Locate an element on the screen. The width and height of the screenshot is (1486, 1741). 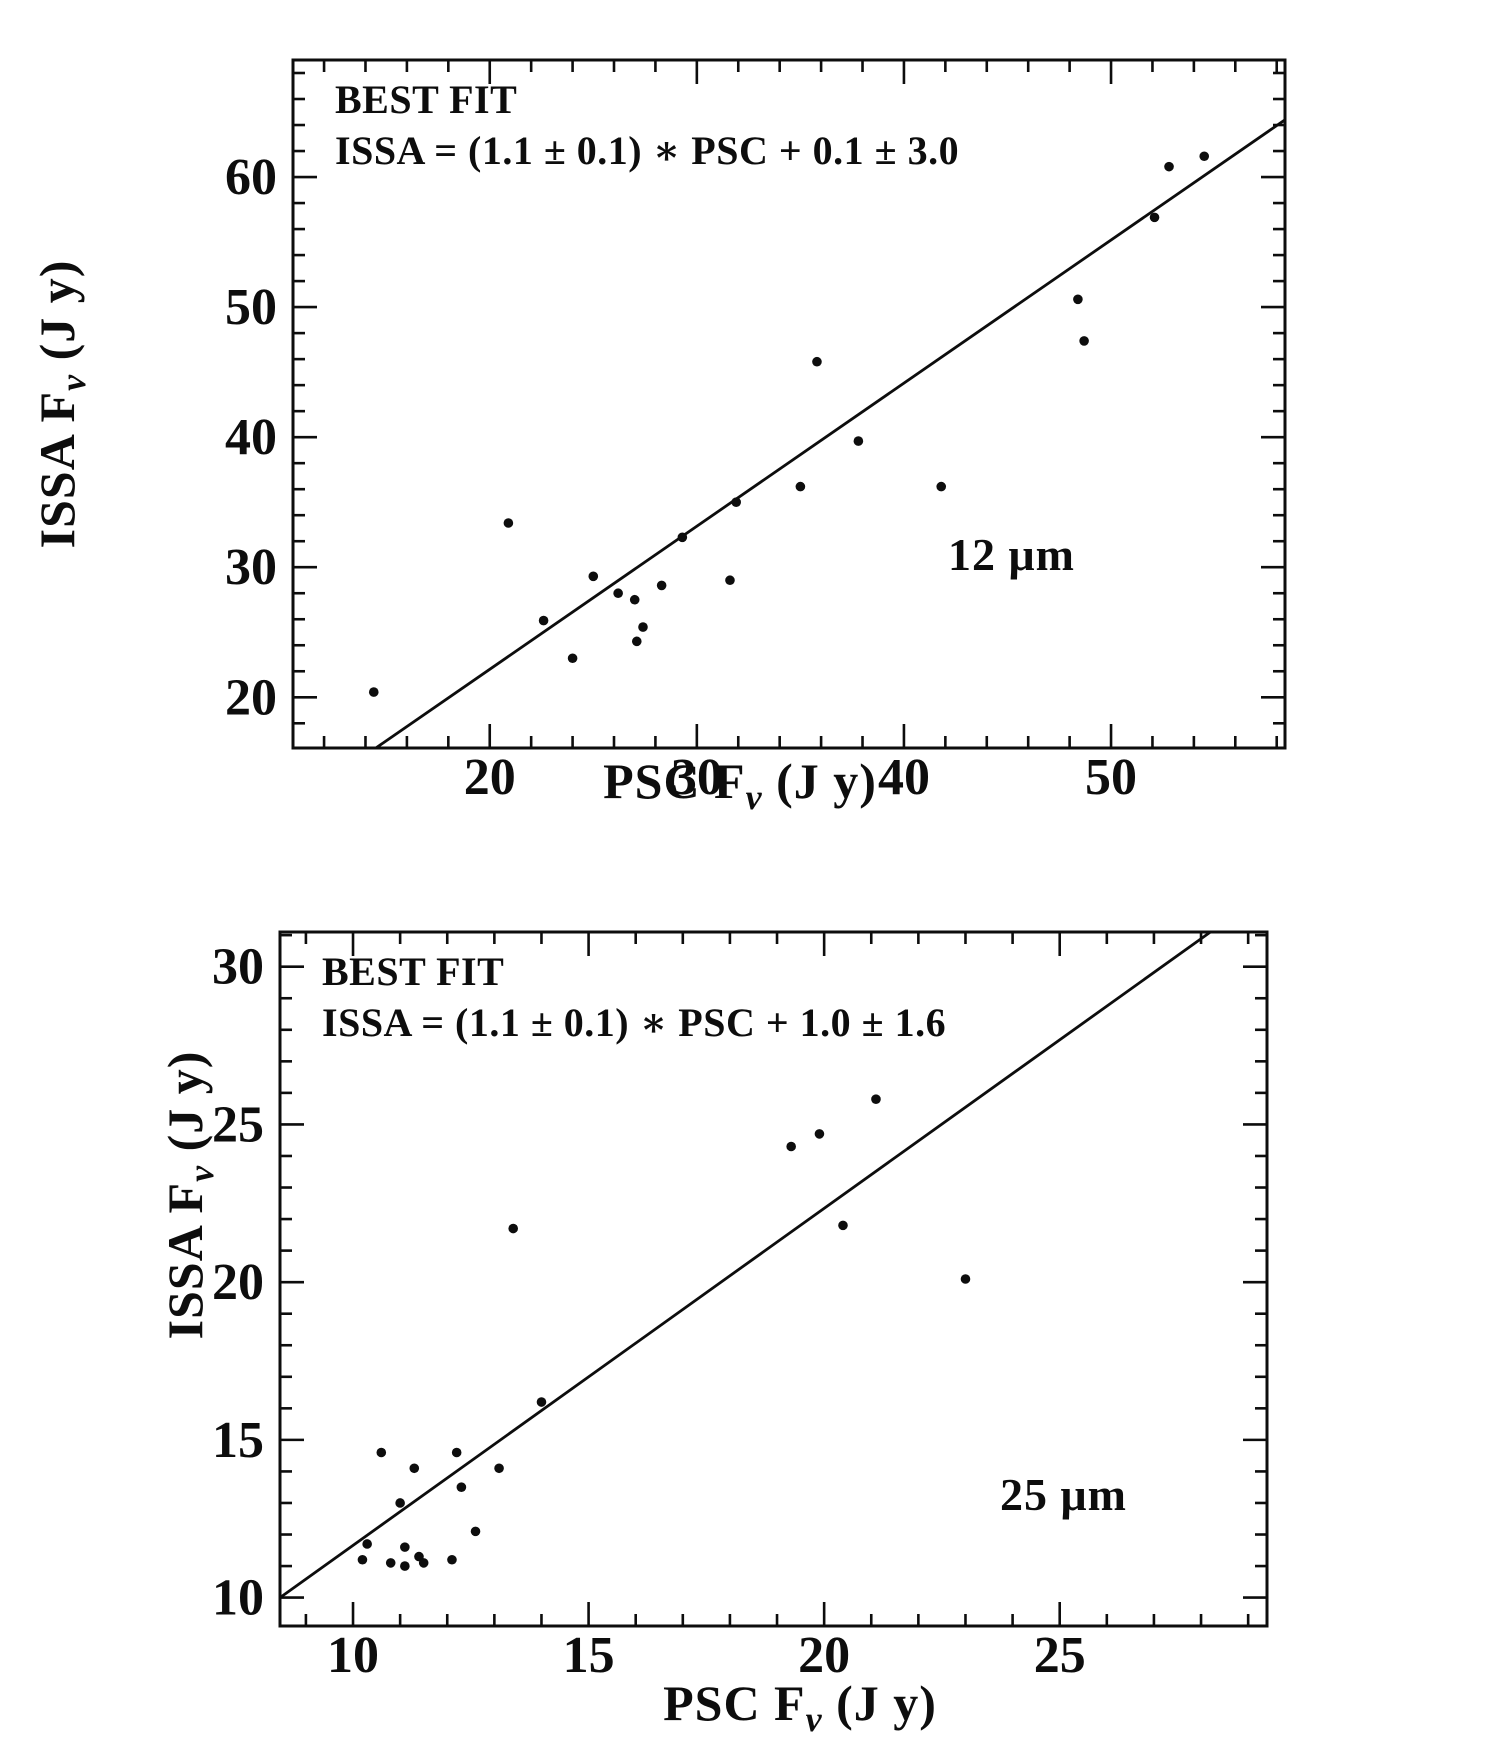
y-tick-label: 60 is located at coordinates (251, 177).